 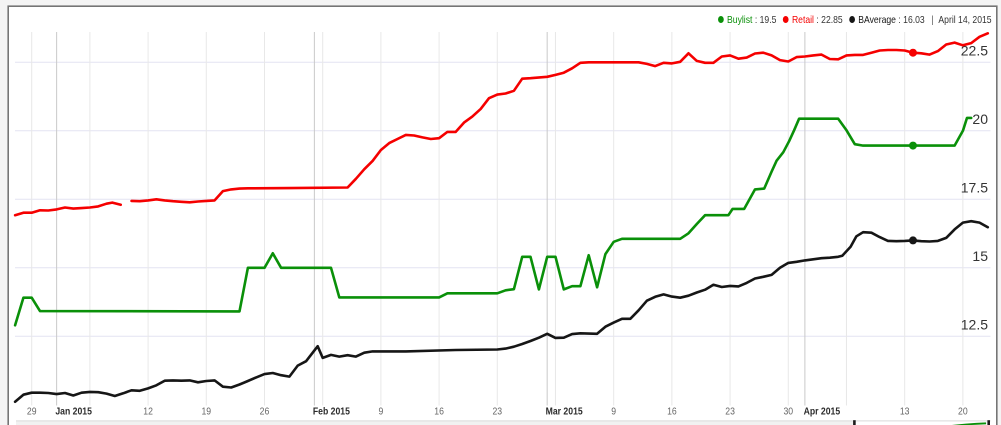 What do you see at coordinates (912, 52) in the screenshot?
I see `marker-retail` at bounding box center [912, 52].